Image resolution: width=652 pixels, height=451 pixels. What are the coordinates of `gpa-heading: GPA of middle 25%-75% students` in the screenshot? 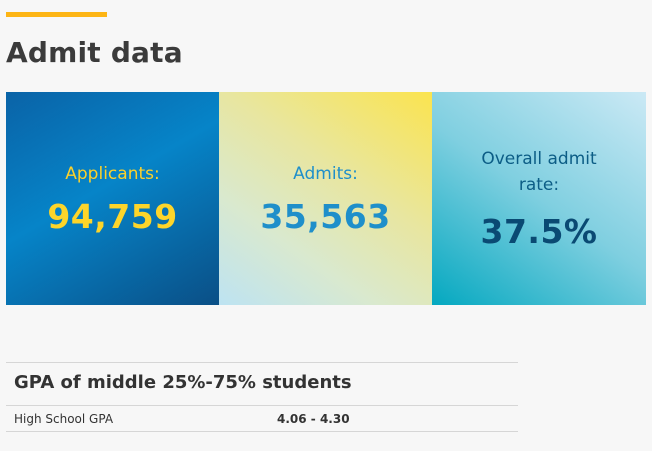 It's located at (183, 382).